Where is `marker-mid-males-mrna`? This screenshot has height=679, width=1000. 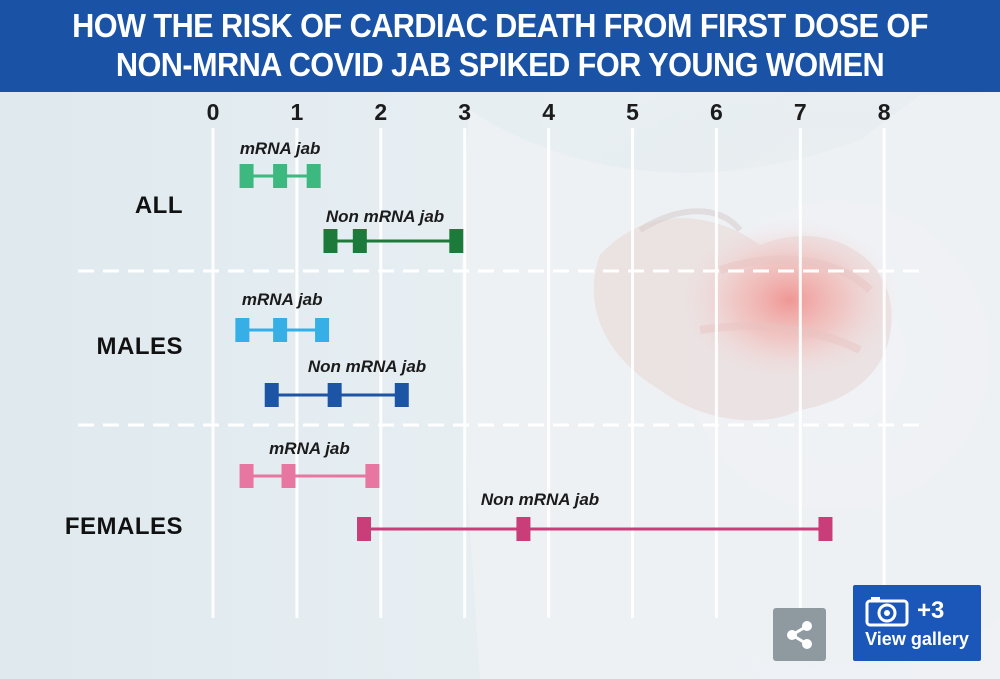
marker-mid-males-mrna is located at coordinates (280, 330).